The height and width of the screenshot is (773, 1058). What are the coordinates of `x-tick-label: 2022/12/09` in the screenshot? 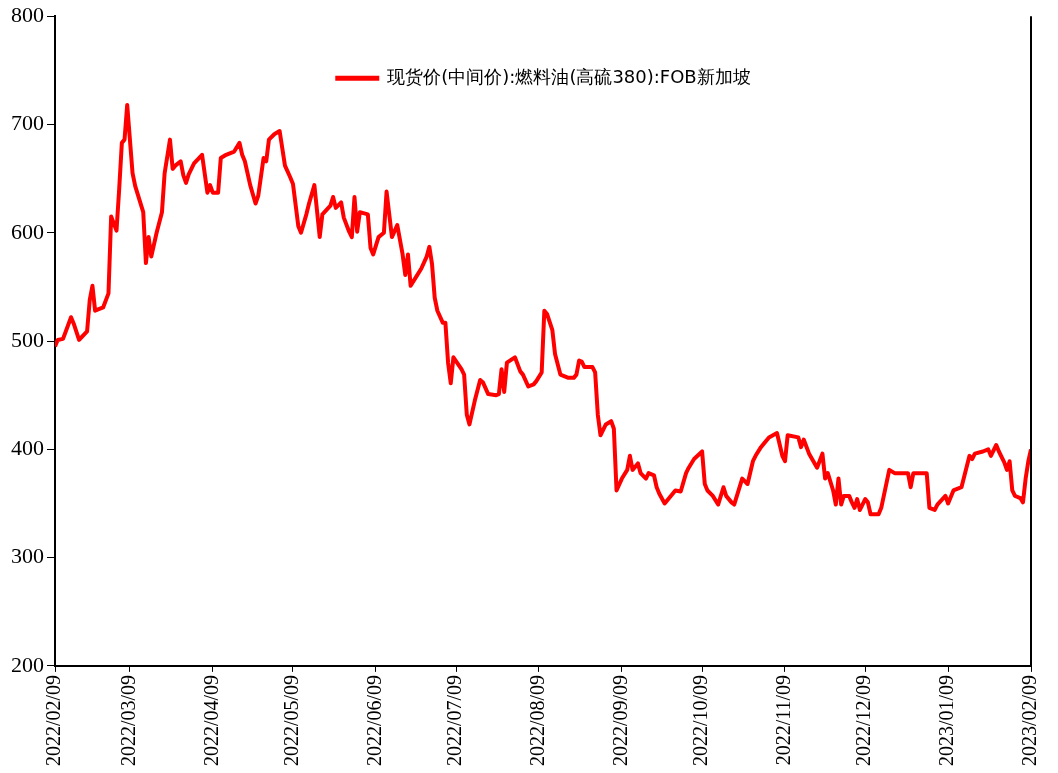 It's located at (863, 720).